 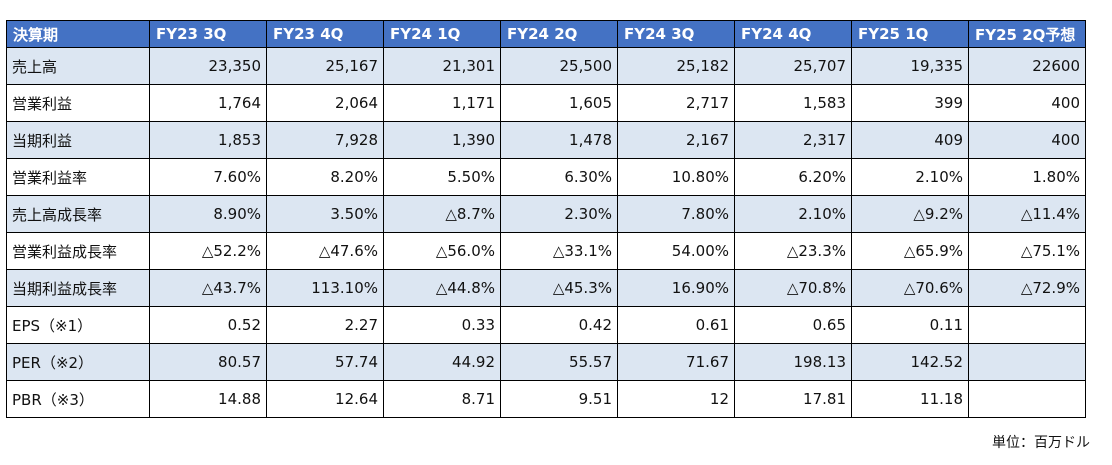 What do you see at coordinates (910, 103) in the screenshot?
I see `table-cell: 399` at bounding box center [910, 103].